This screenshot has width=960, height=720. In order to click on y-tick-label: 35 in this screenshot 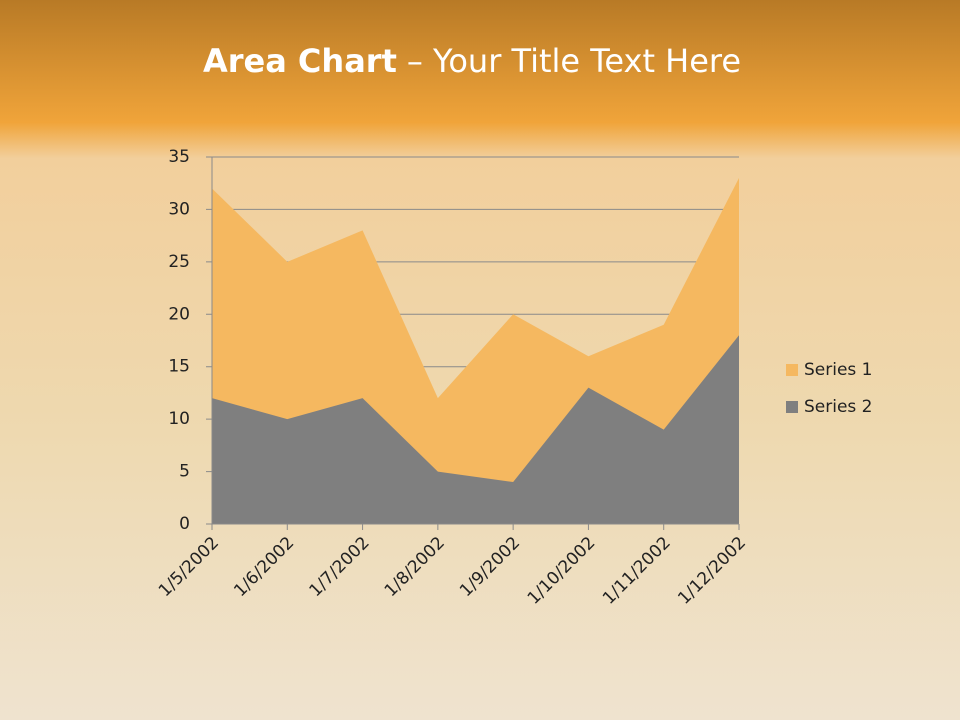, I will do `click(179, 157)`.